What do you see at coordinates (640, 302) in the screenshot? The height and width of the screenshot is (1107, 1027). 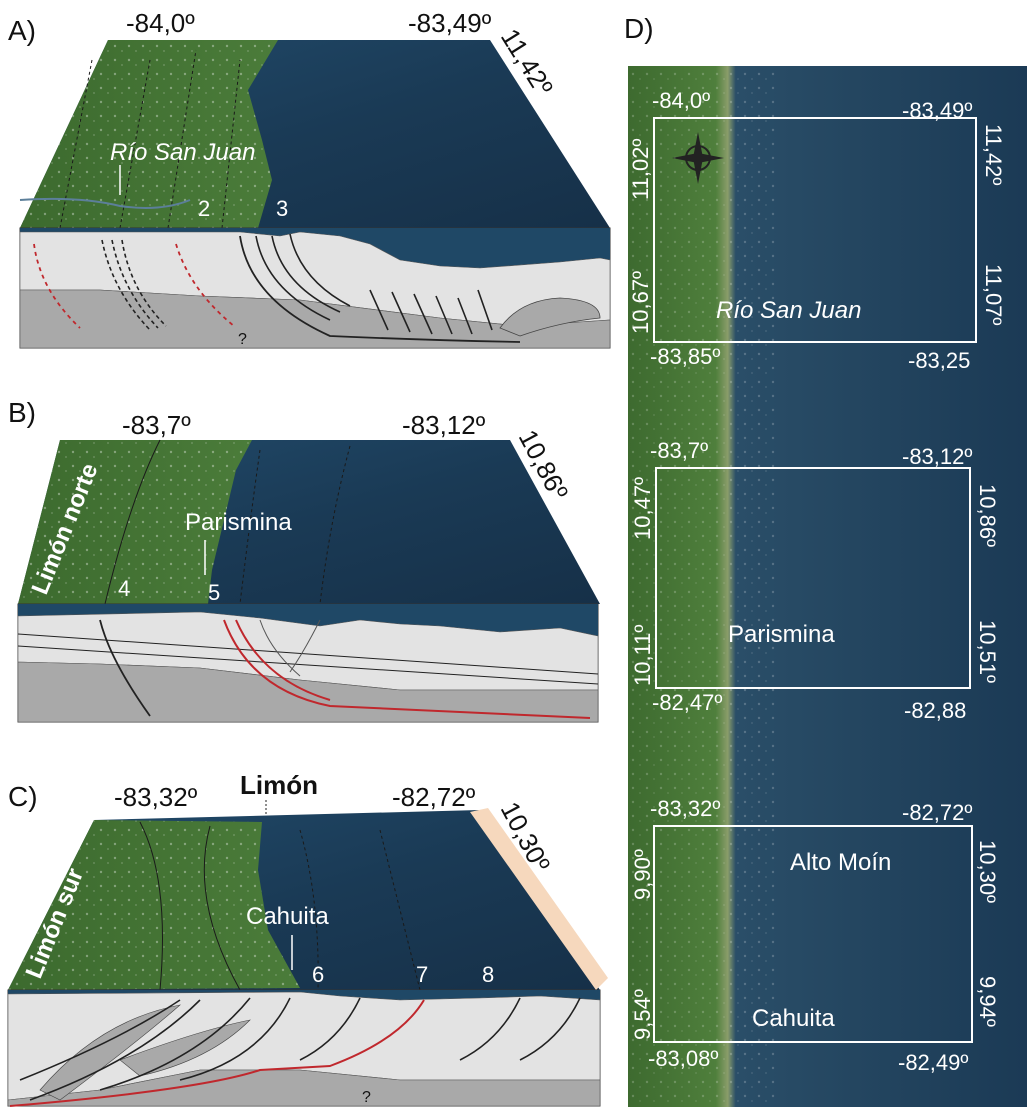 I see `panel-d-box1-lat-bl: 10,67º` at bounding box center [640, 302].